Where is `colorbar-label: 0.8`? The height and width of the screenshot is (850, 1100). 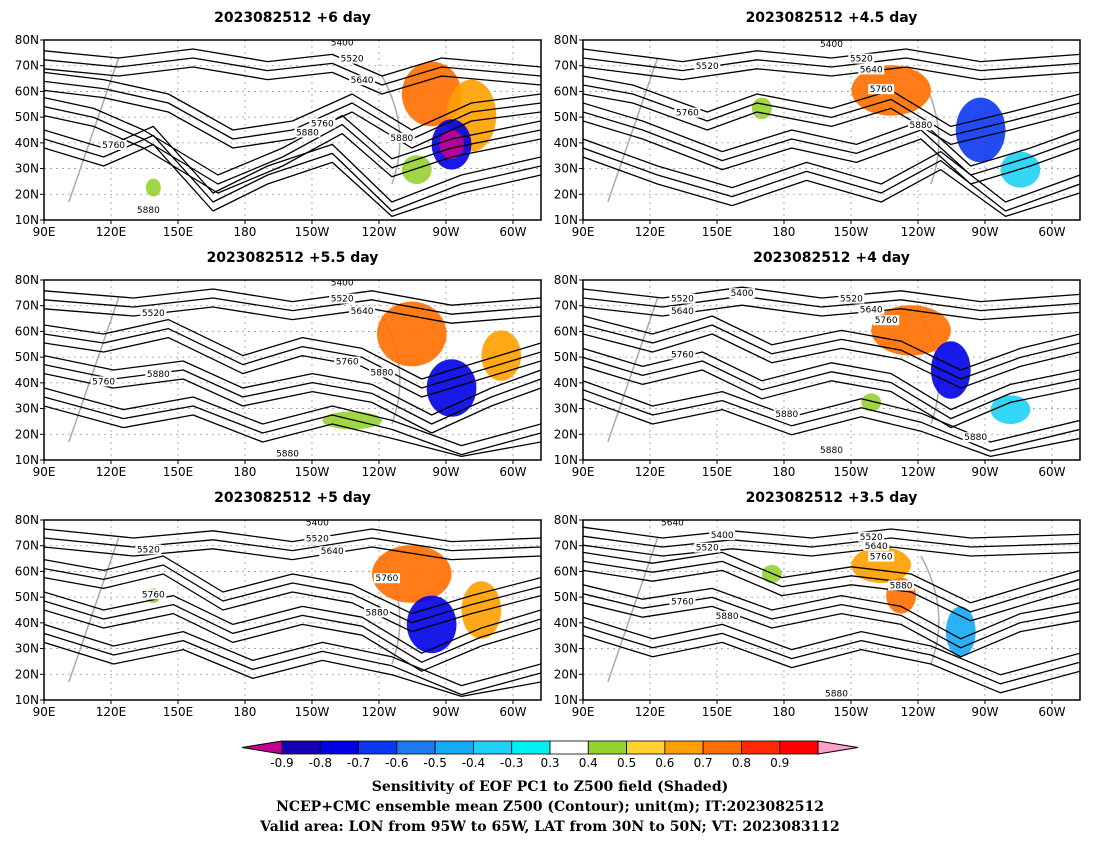 colorbar-label: 0.8 is located at coordinates (741, 763).